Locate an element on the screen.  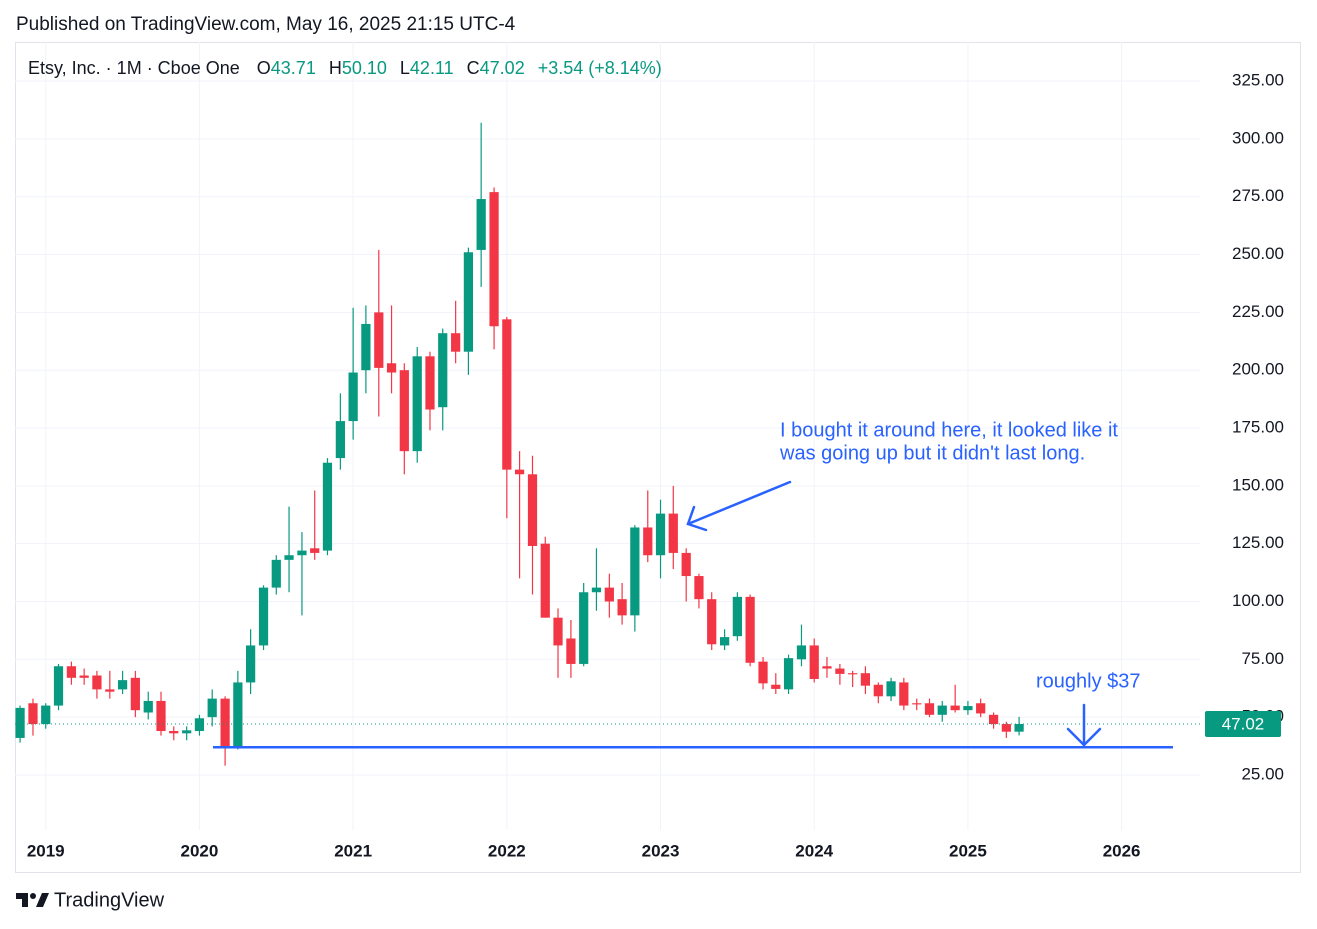
y-tick-label: 300.00 is located at coordinates (1258, 137).